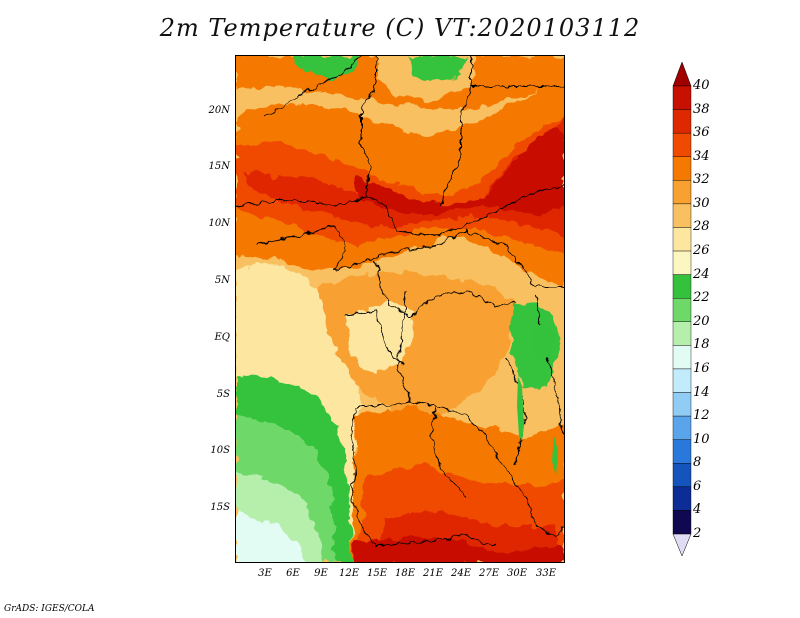 The height and width of the screenshot is (618, 800). I want to click on y-label-10s: 10S, so click(220, 450).